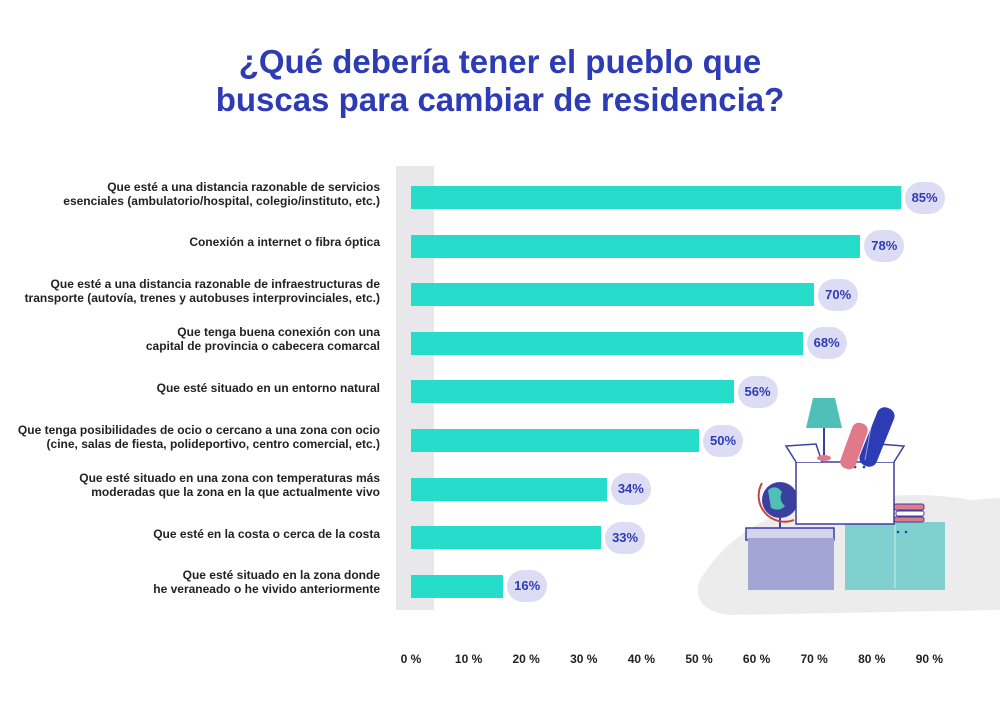 This screenshot has height=711, width=1000. I want to click on x-tick-label: 70 %, so click(814, 659).